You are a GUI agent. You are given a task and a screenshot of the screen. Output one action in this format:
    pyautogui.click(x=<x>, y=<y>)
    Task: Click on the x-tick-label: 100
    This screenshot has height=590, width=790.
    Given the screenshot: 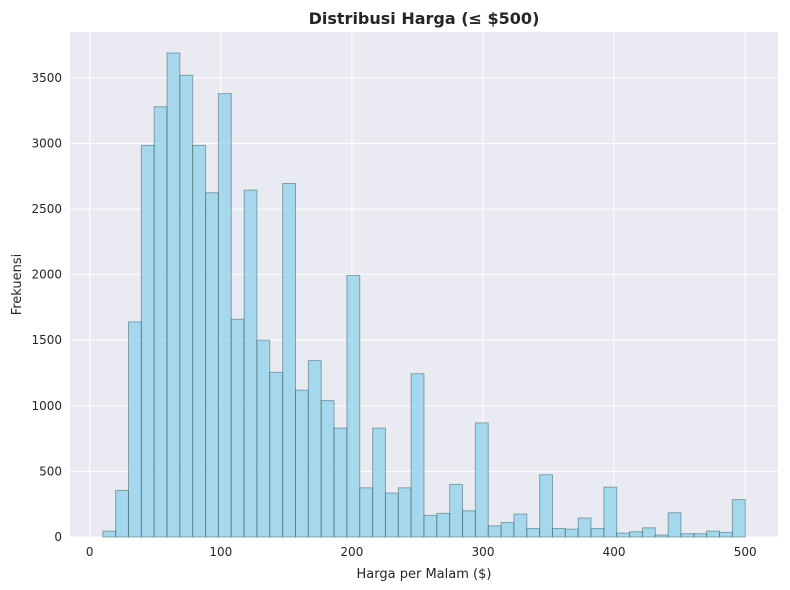 What is the action you would take?
    pyautogui.click(x=220, y=552)
    